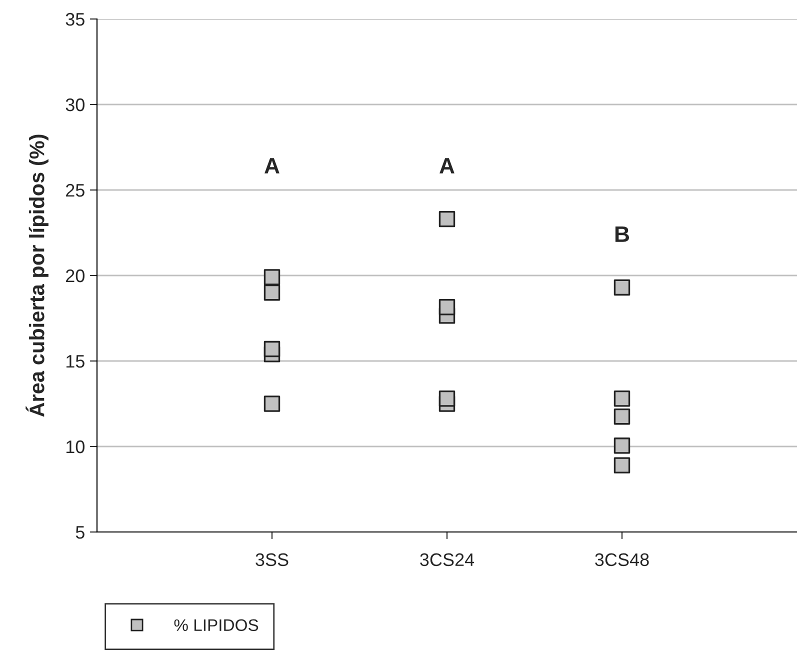  I want to click on y-tick-label: 10, so click(75, 447).